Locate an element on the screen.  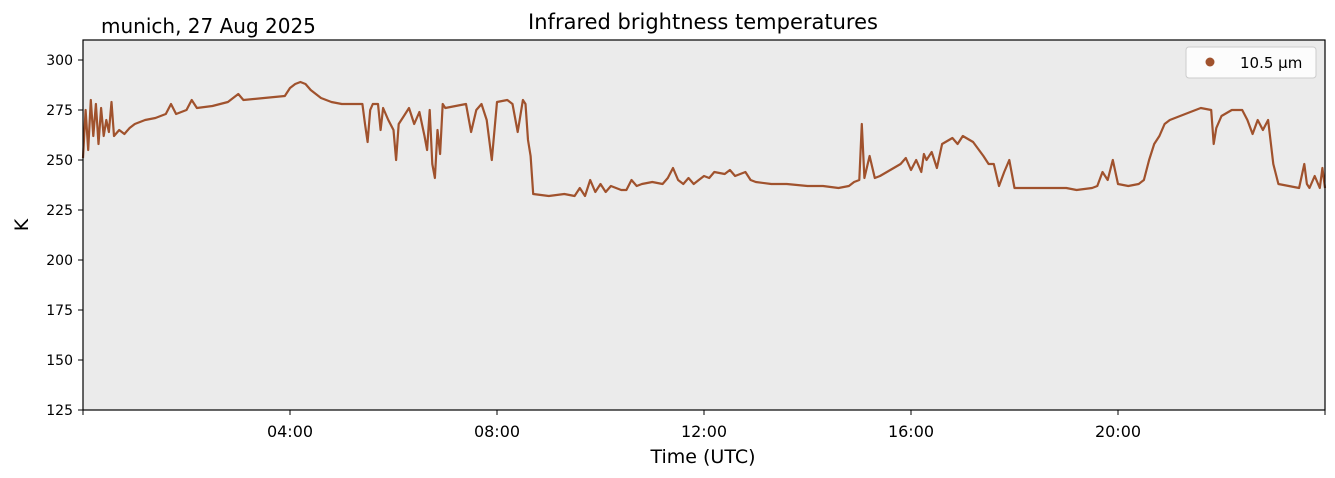
y-tick-label: 125 is located at coordinates (59, 411).